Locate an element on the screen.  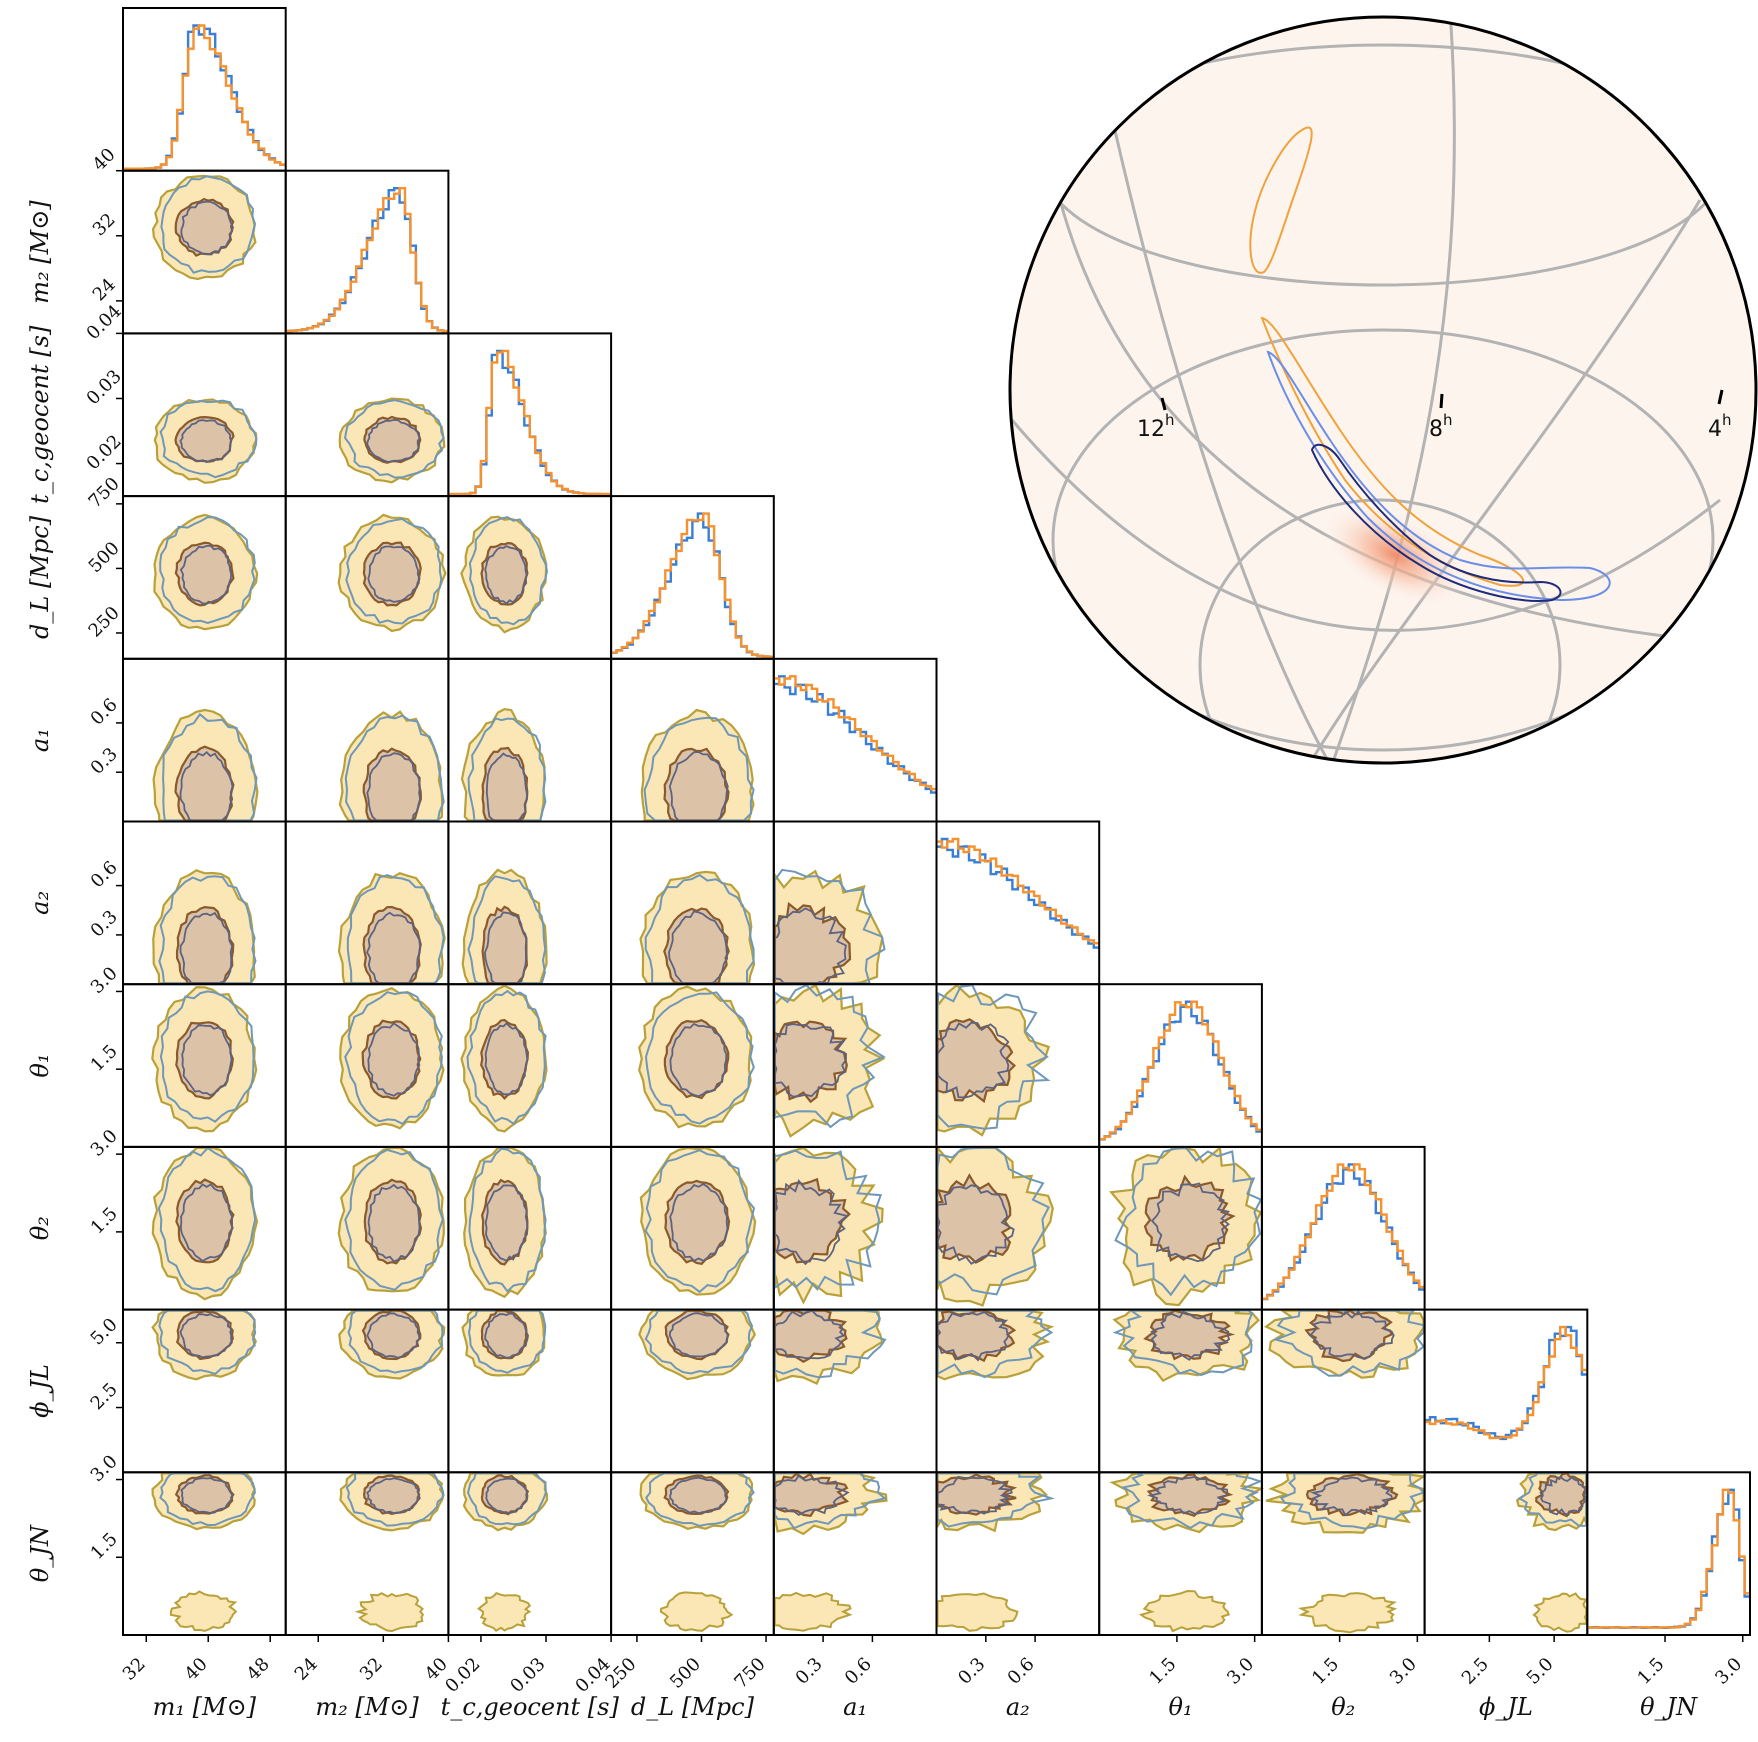
sky-density-peak is located at coordinates (1395, 555).